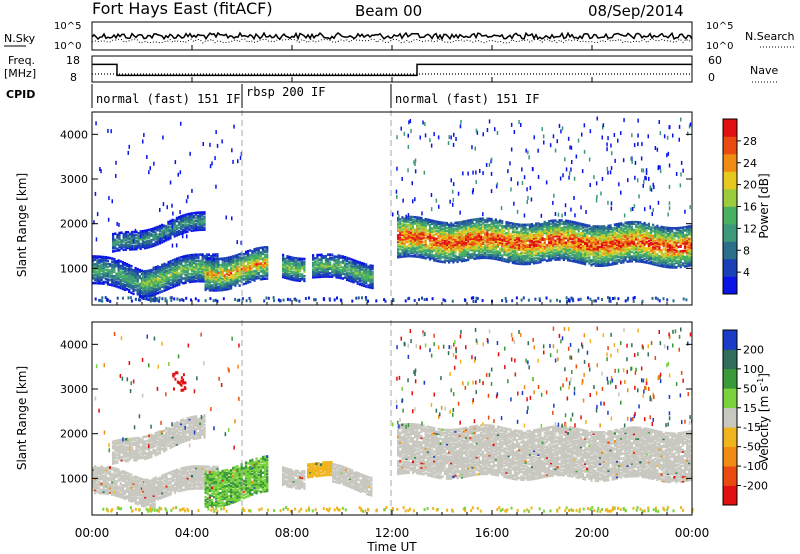 The image size is (800, 554). What do you see at coordinates (750, 408) in the screenshot?
I see `colorbar-tick-label: 15` at bounding box center [750, 408].